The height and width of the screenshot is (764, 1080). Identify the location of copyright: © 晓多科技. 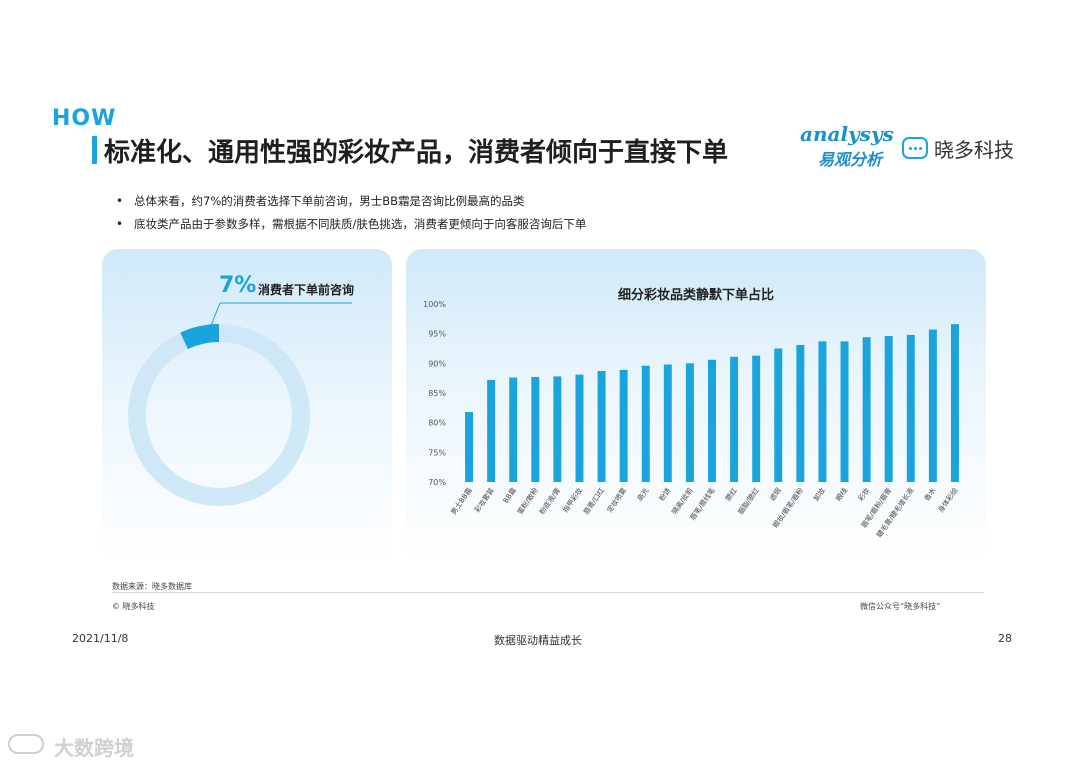
(133, 606).